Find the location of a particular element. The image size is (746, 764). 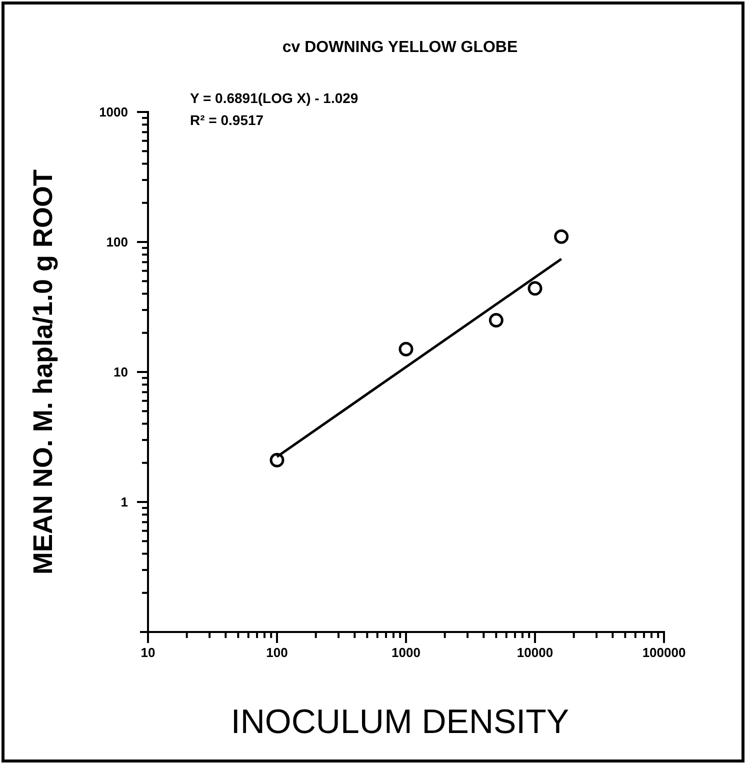

y-tick-label: 10 is located at coordinates (121, 372).